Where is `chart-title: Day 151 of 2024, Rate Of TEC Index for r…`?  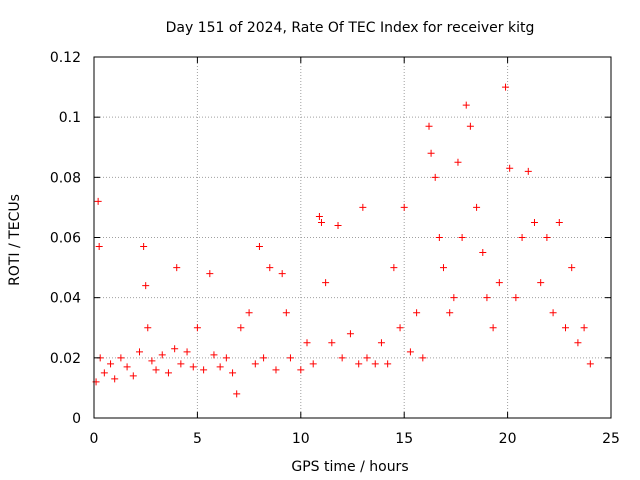 chart-title: Day 151 of 2024, Rate Of TEC Index for r… is located at coordinates (350, 28).